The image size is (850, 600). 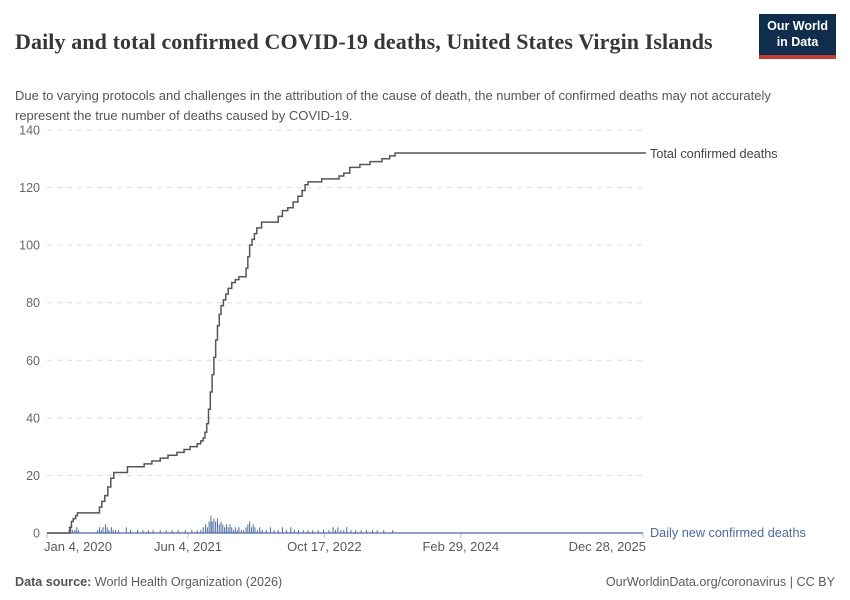 What do you see at coordinates (33, 476) in the screenshot?
I see `svg-text: 20` at bounding box center [33, 476].